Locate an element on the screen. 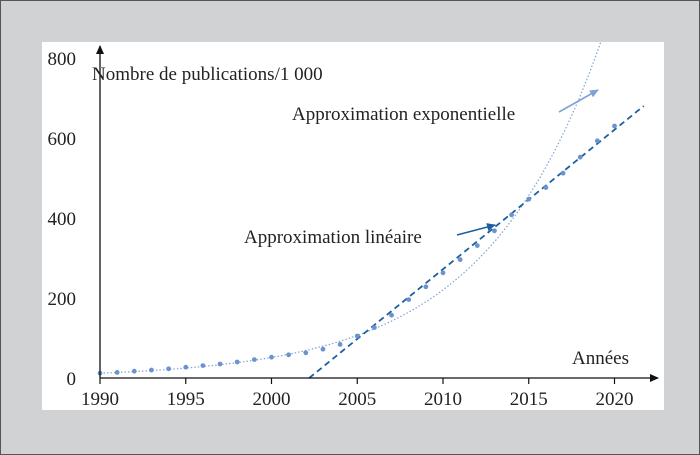 This screenshot has height=455, width=700. y-tick-label: 200 is located at coordinates (62, 299).